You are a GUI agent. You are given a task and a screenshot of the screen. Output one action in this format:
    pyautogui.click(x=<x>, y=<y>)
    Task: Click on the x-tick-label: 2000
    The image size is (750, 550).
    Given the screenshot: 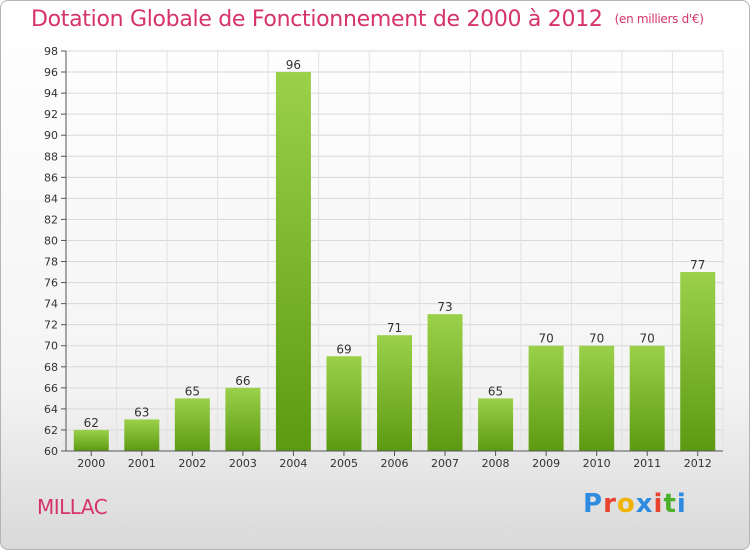 What is the action you would take?
    pyautogui.click(x=91, y=463)
    